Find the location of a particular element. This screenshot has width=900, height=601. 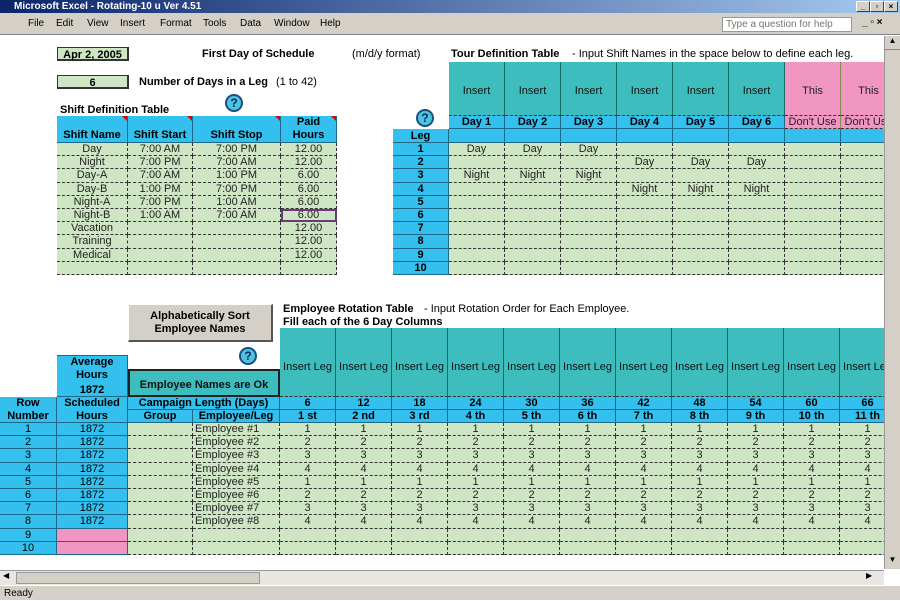

menu-tools: Tools is located at coordinates (215, 23).